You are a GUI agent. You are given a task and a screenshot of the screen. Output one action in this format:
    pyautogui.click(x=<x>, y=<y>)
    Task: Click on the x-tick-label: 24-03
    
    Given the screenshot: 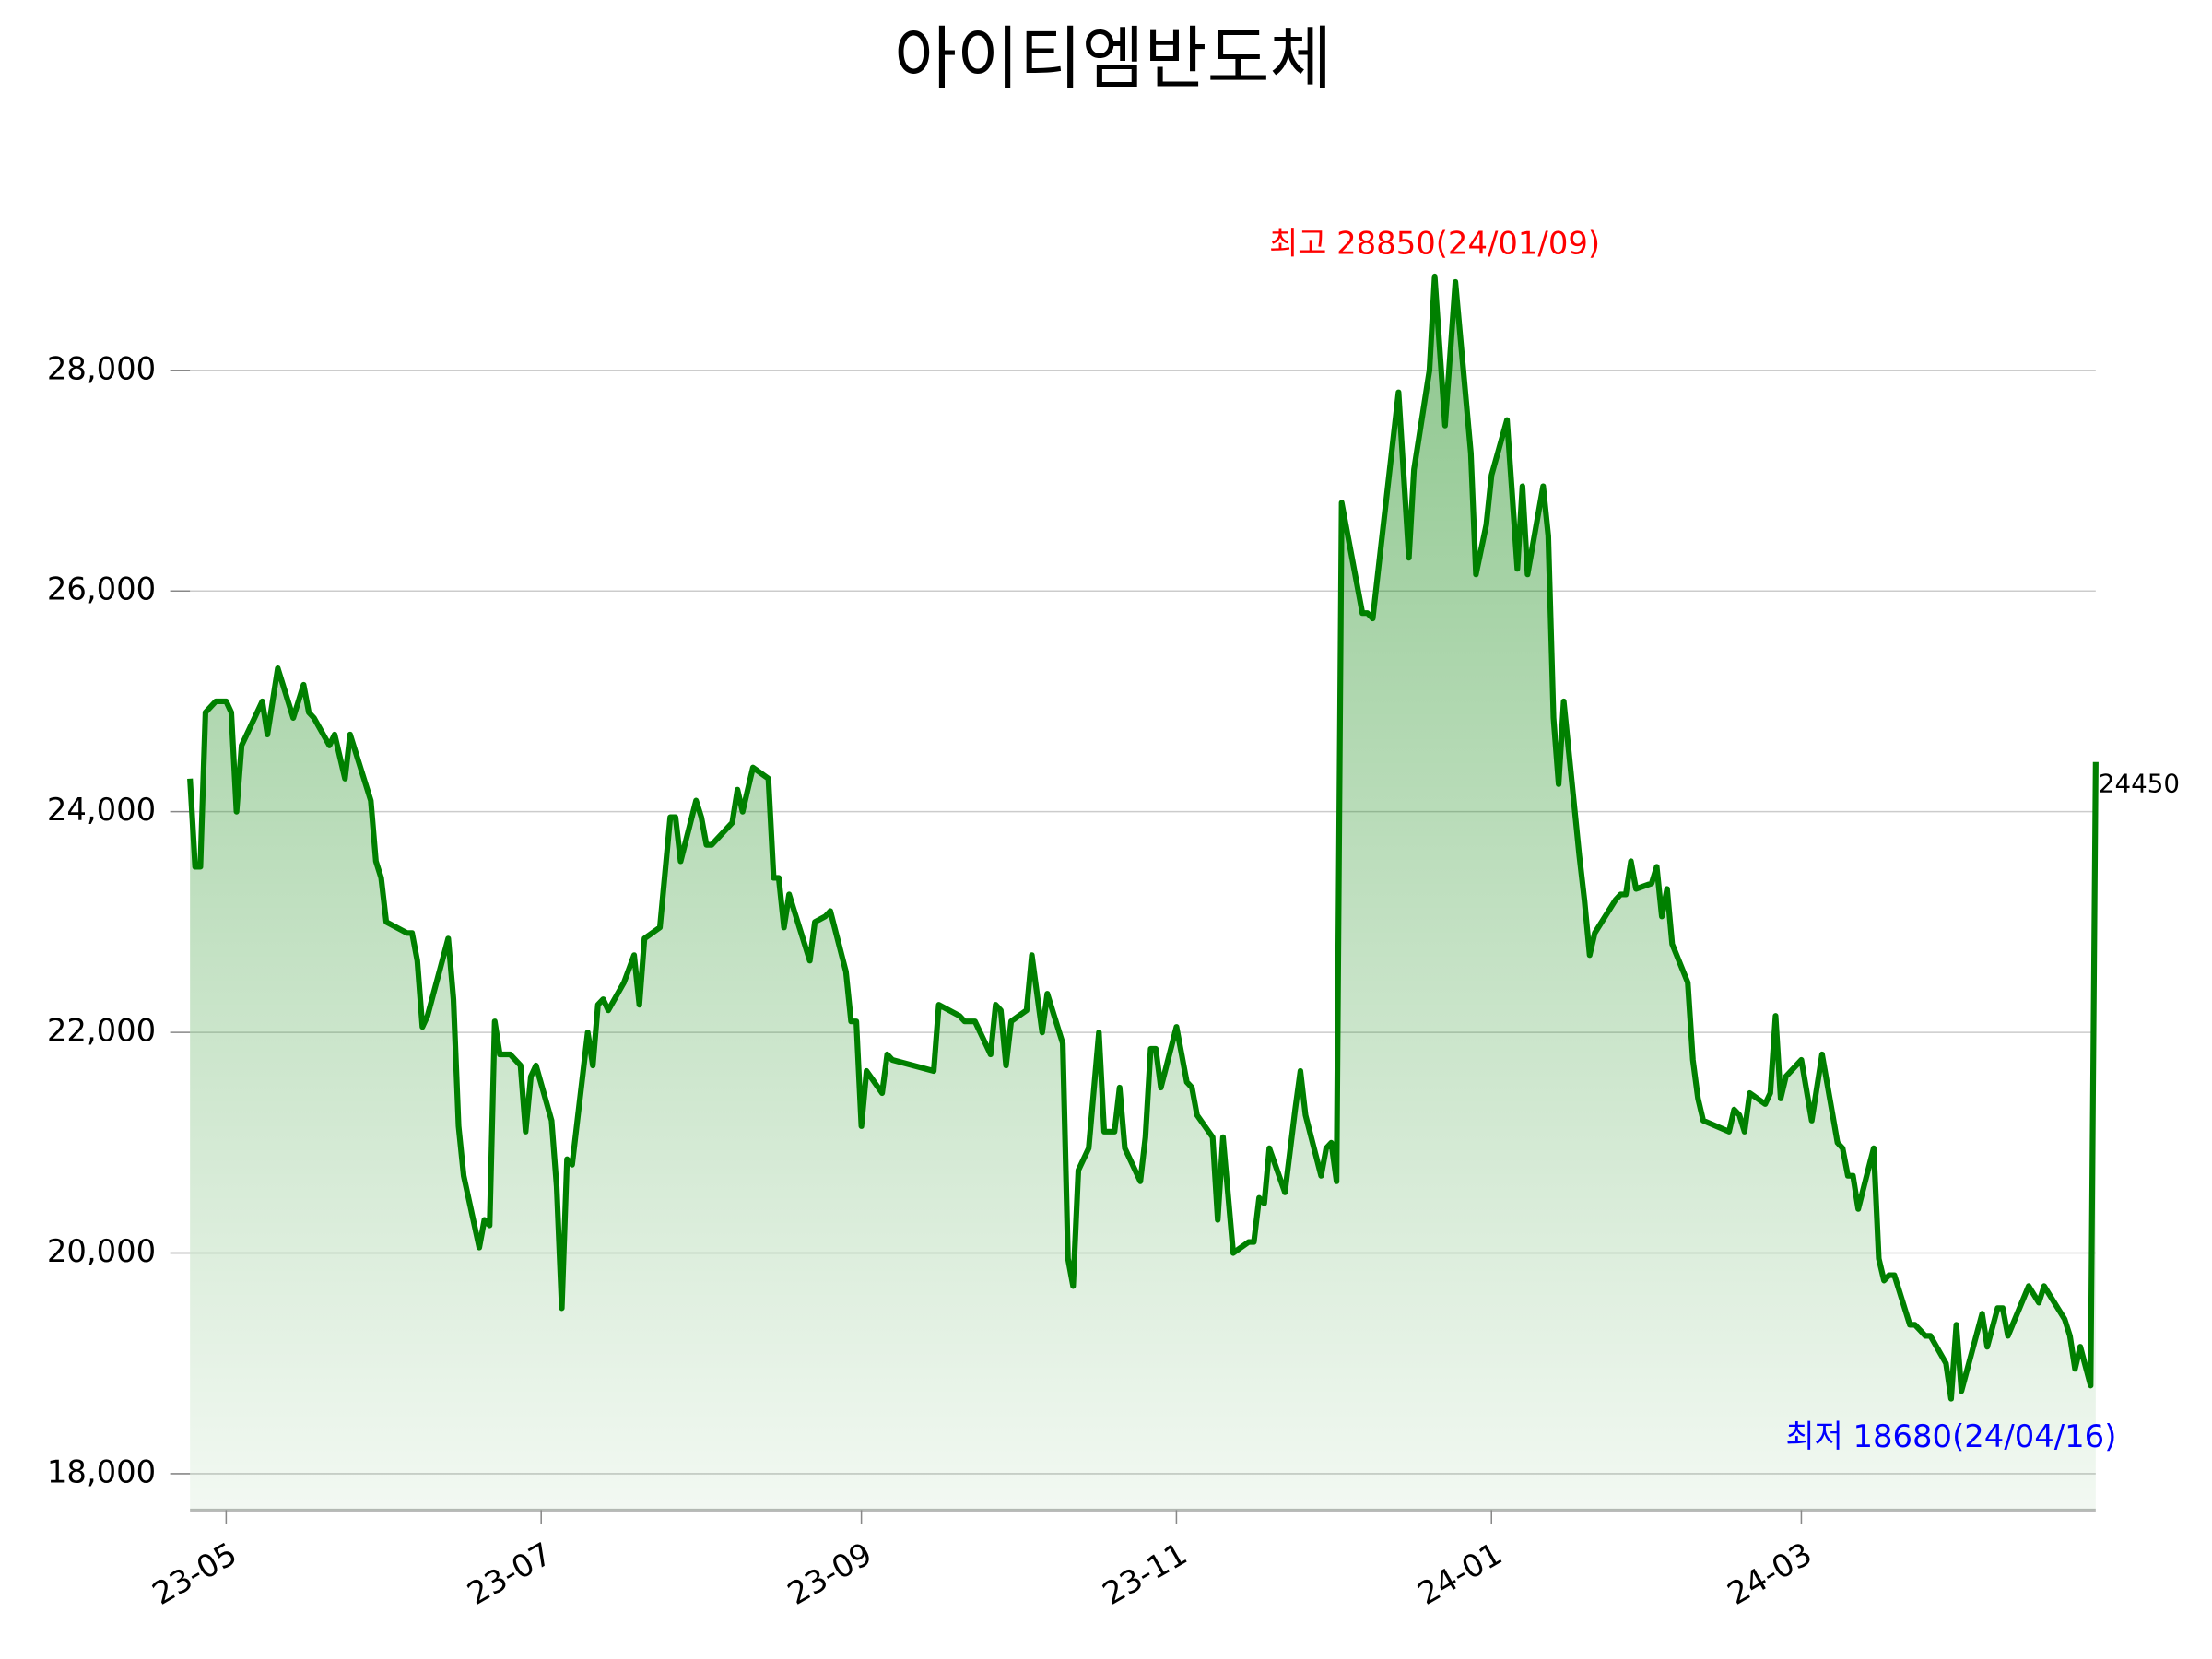 What is the action you would take?
    pyautogui.click(x=1770, y=1573)
    